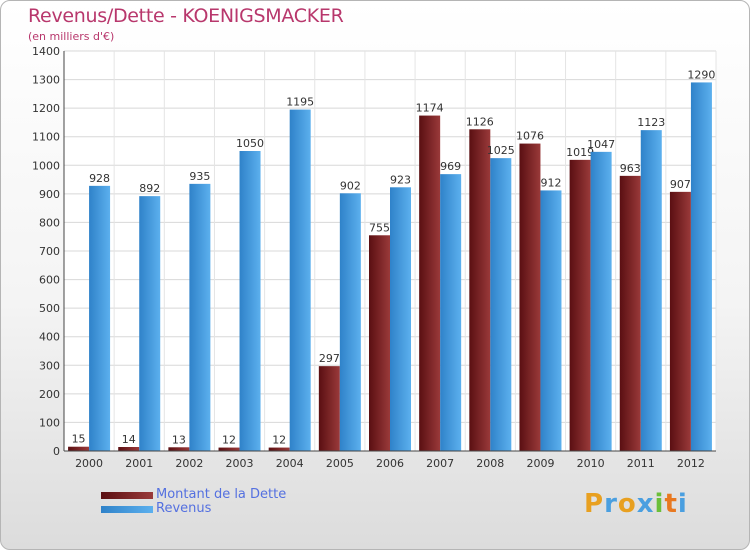 This screenshot has width=750, height=550. Describe the element at coordinates (184, 508) in the screenshot. I see `legend-label-revenus: Revenus` at that location.